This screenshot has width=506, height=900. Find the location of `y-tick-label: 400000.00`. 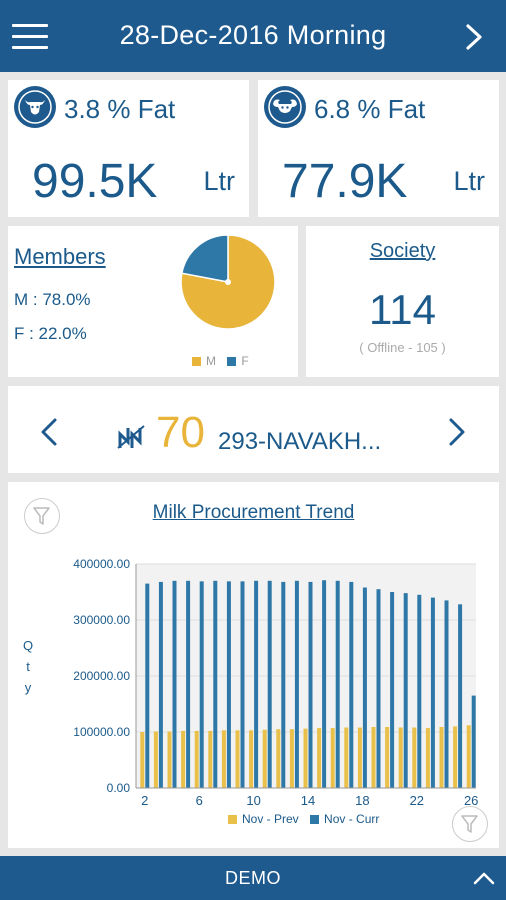

y-tick-label: 400000.00 is located at coordinates (101, 564).